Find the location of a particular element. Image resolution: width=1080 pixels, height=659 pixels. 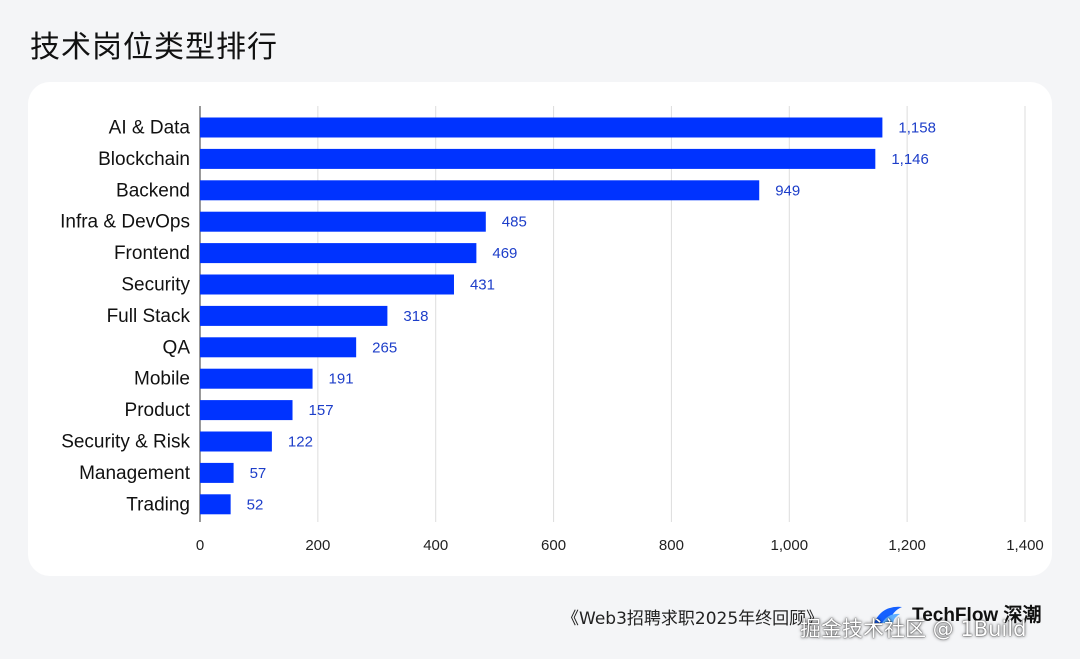

category-label: Management is located at coordinates (135, 473).